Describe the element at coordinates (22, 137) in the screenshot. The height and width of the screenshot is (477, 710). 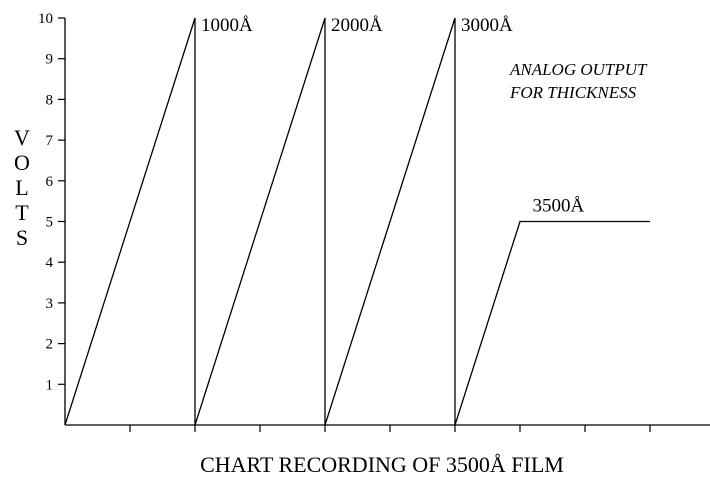
I see `y-axis-label-letter: V` at that location.